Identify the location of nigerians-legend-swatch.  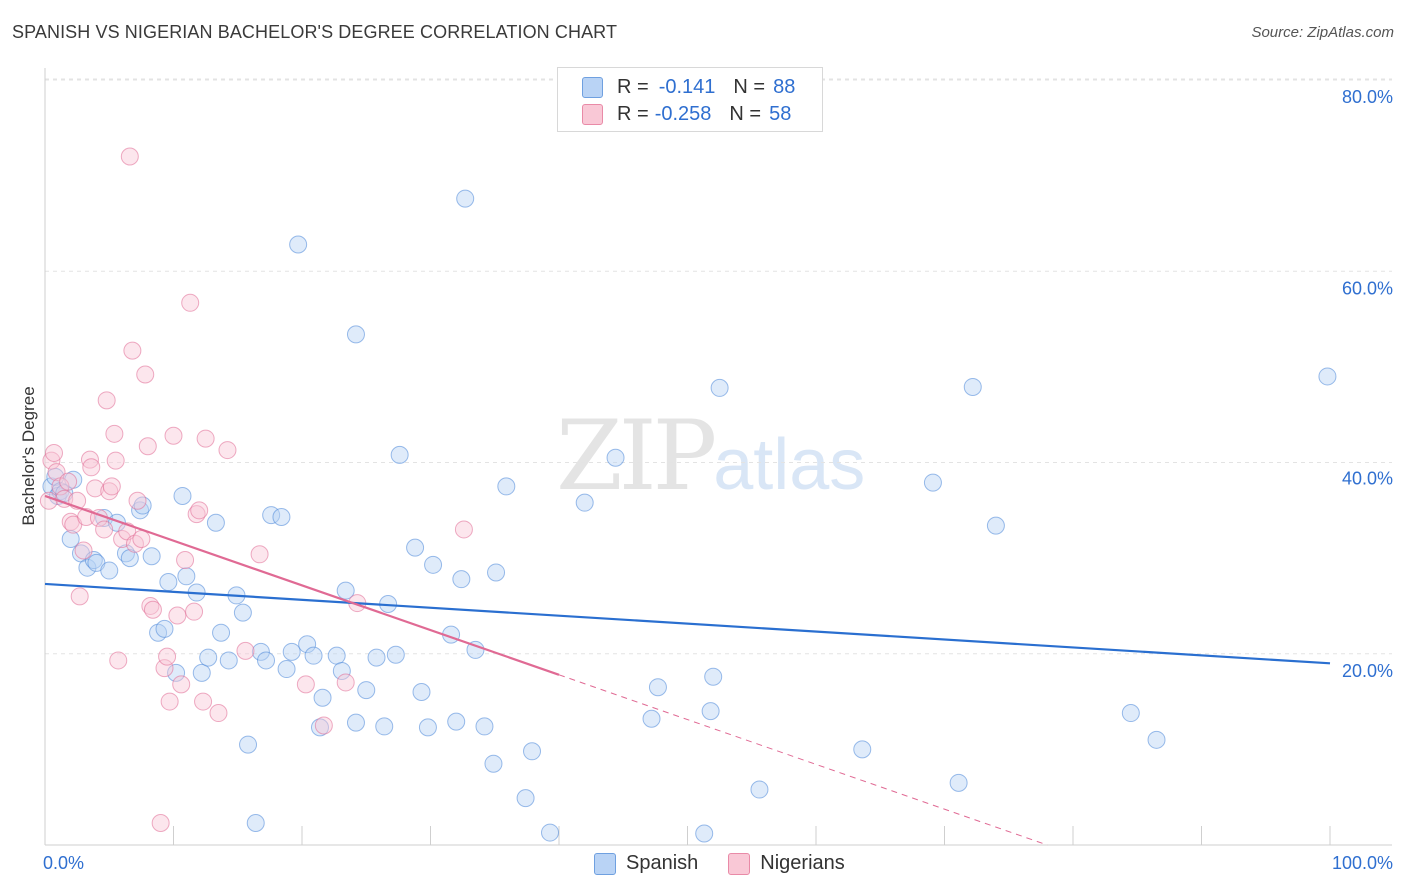
(739, 863).